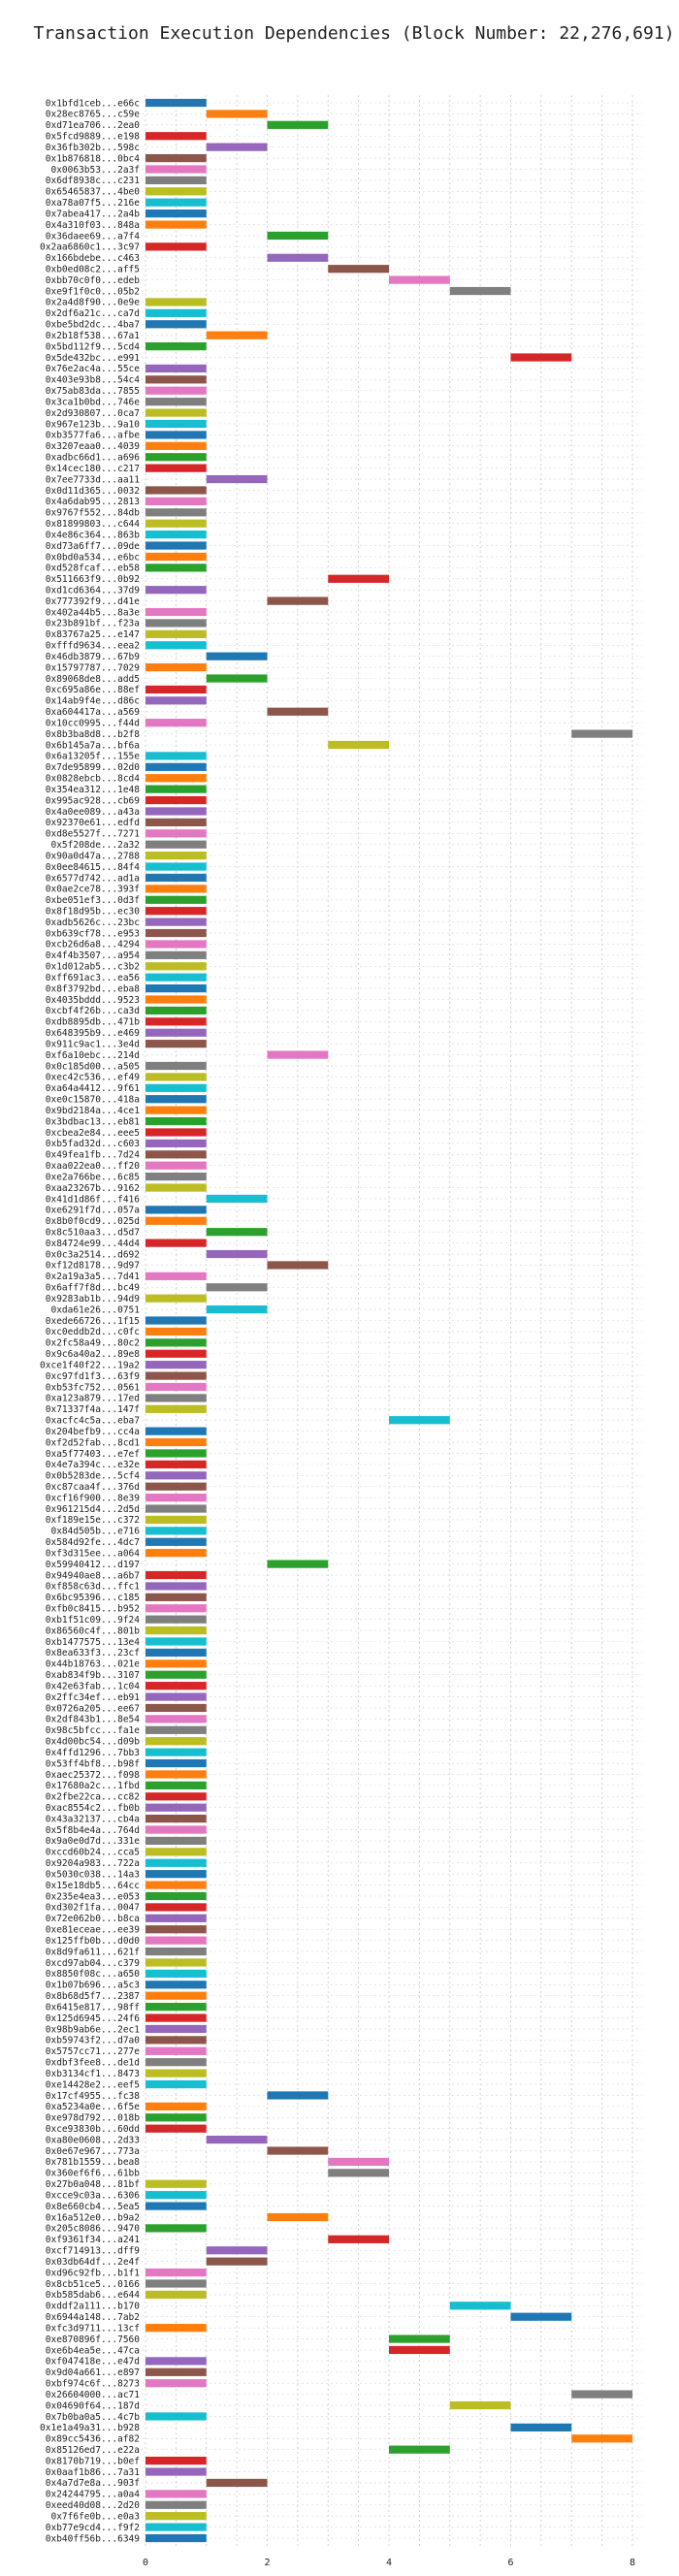  I want to click on y-tick-label: 0x0ee84615...84f4, so click(93, 867).